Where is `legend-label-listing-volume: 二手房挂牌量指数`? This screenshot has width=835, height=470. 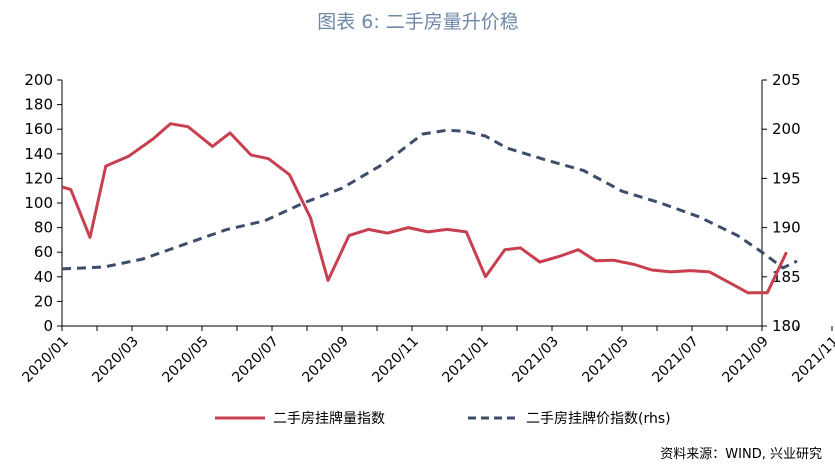
legend-label-listing-volume: 二手房挂牌量指数 is located at coordinates (329, 418).